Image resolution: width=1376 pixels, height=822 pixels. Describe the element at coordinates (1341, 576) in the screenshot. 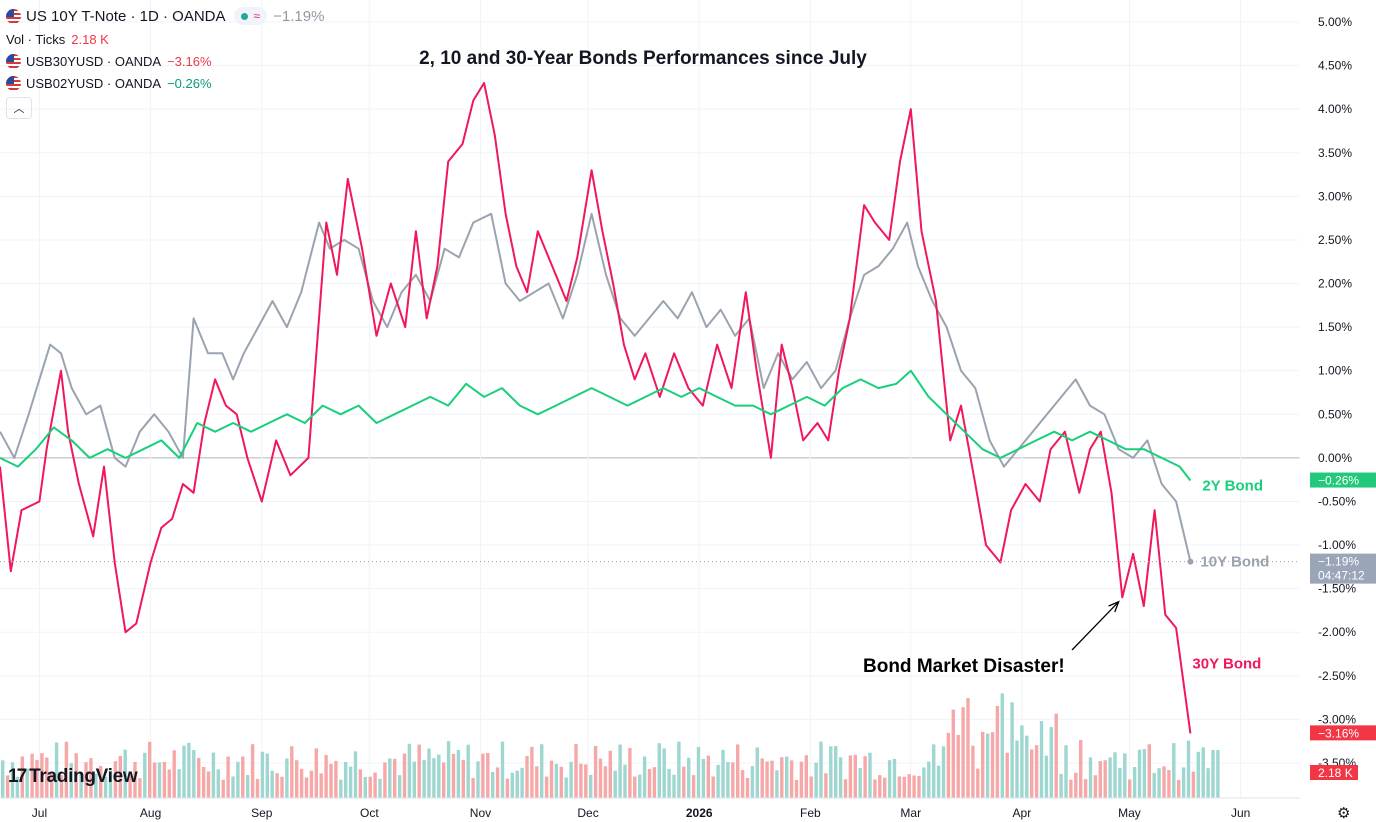

I see `countdown-label: 04:47:12` at that location.